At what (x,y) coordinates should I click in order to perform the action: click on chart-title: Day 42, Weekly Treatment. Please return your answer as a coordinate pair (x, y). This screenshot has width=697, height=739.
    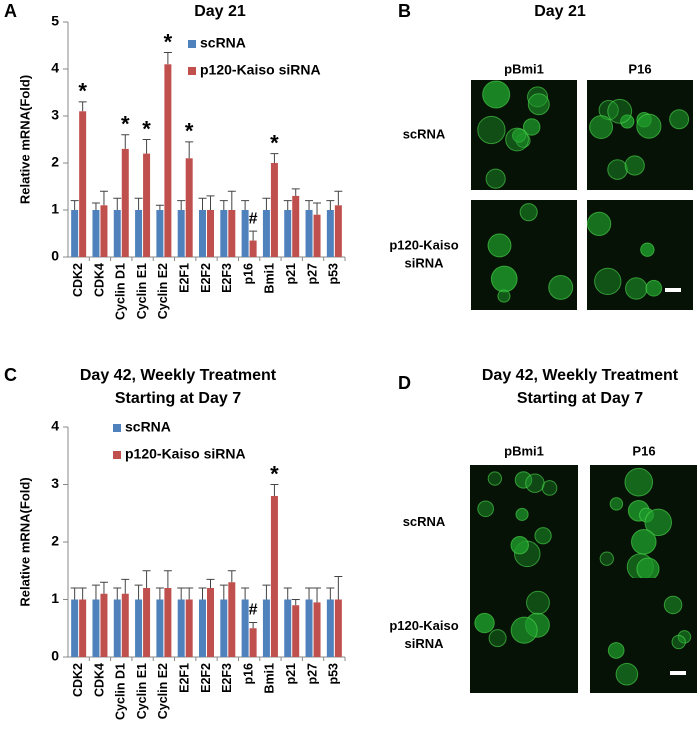
    Looking at the image, I should click on (178, 375).